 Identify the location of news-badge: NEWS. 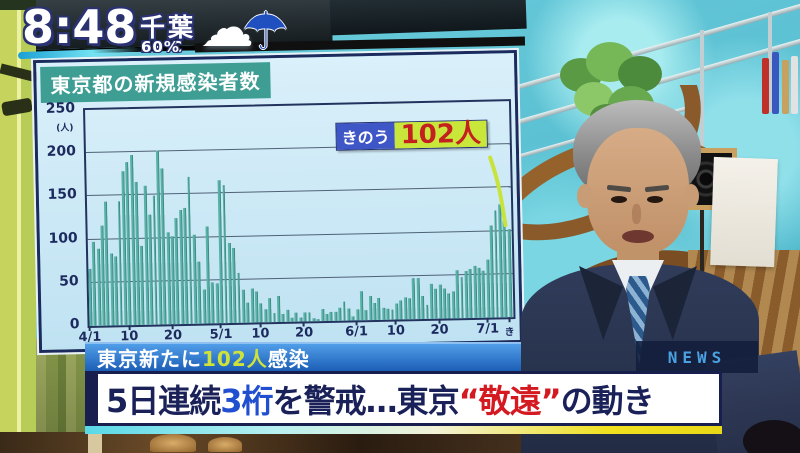
(697, 357).